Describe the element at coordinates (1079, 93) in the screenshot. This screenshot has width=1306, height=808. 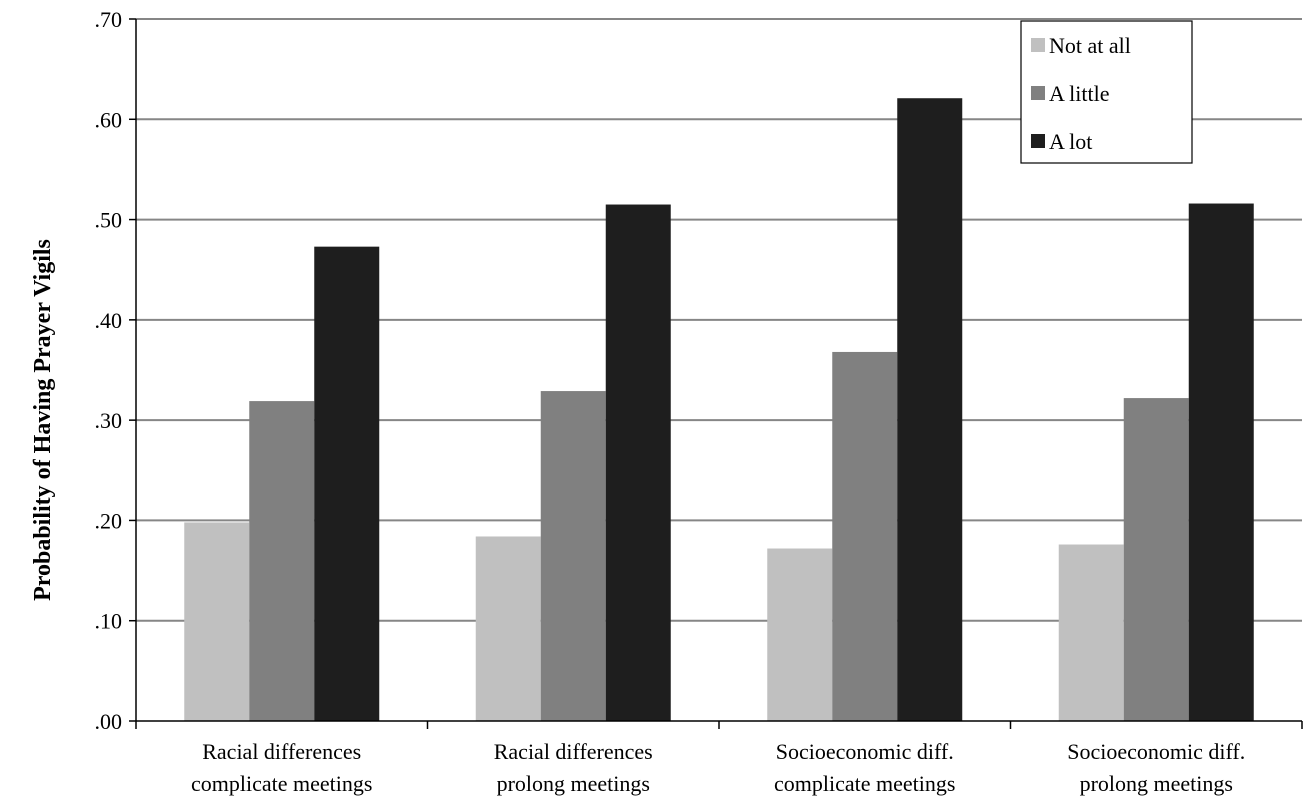
I see `legend-label: A little` at that location.